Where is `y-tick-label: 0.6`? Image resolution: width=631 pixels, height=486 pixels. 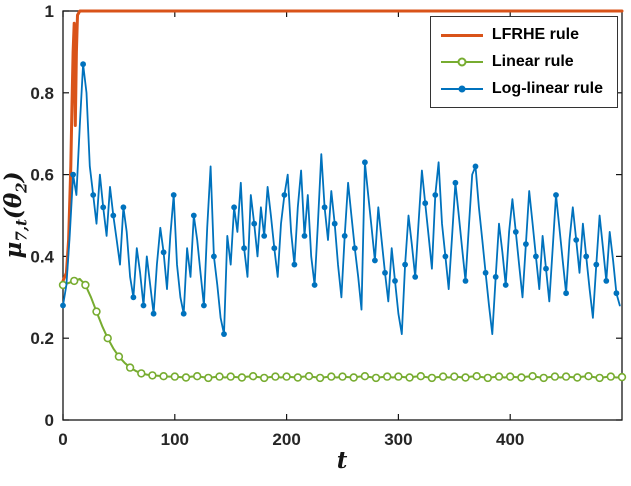
y-tick-label: 0.6 is located at coordinates (42, 175).